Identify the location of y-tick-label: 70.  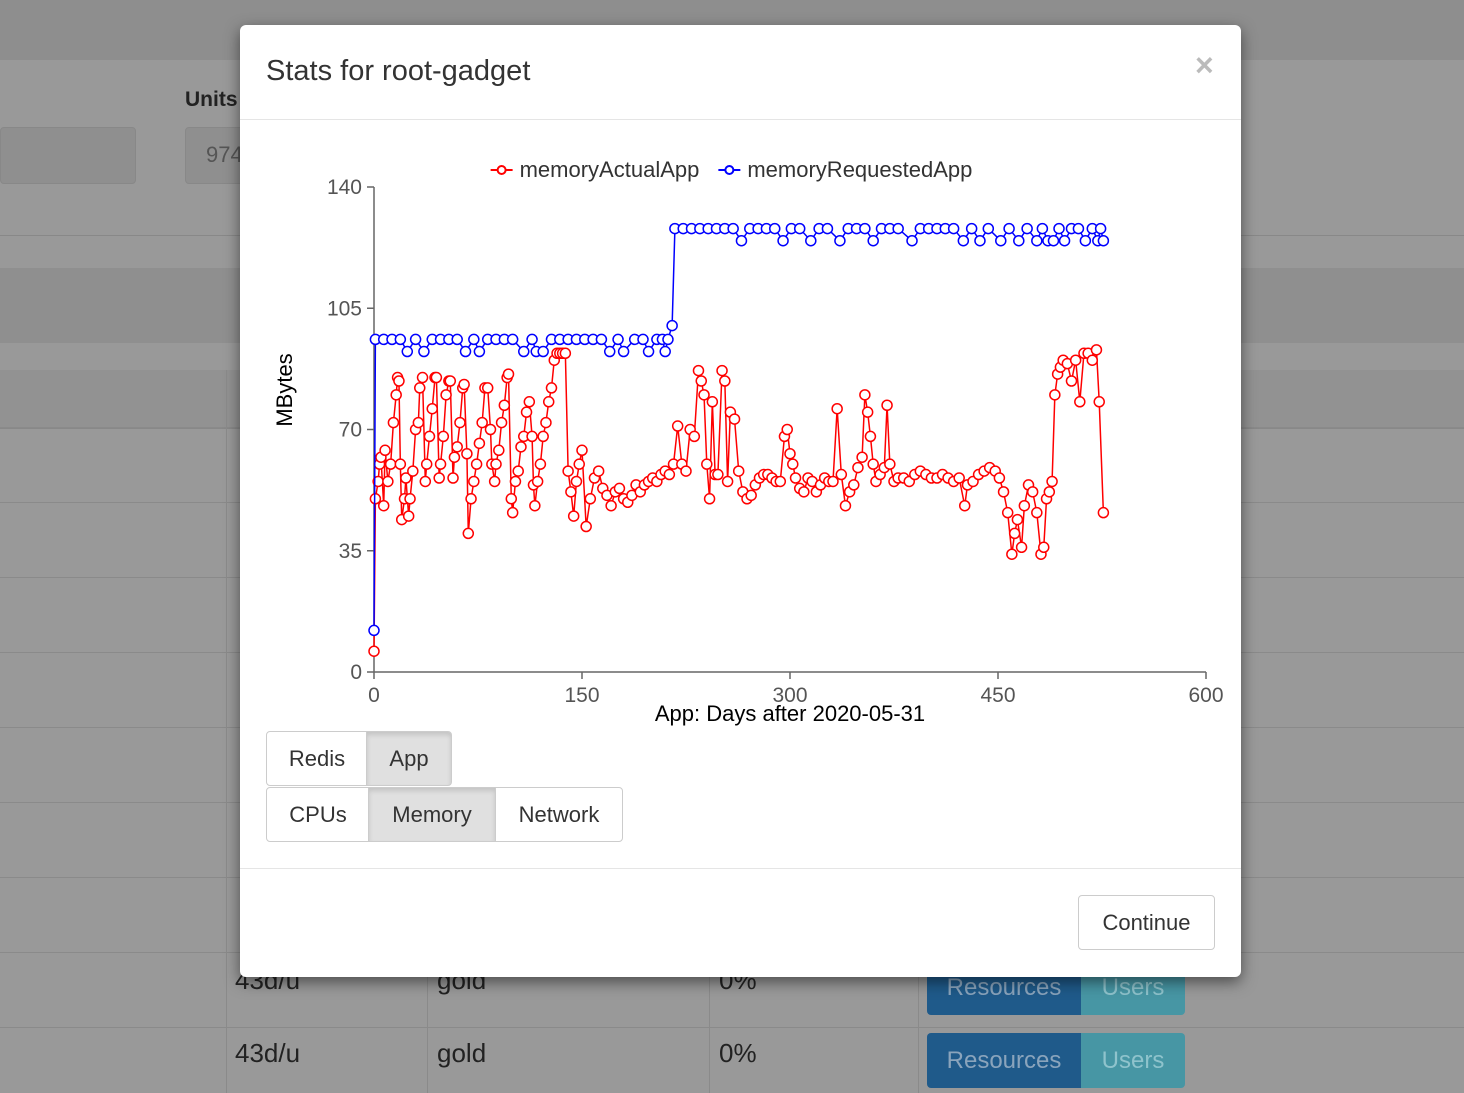
(350, 430).